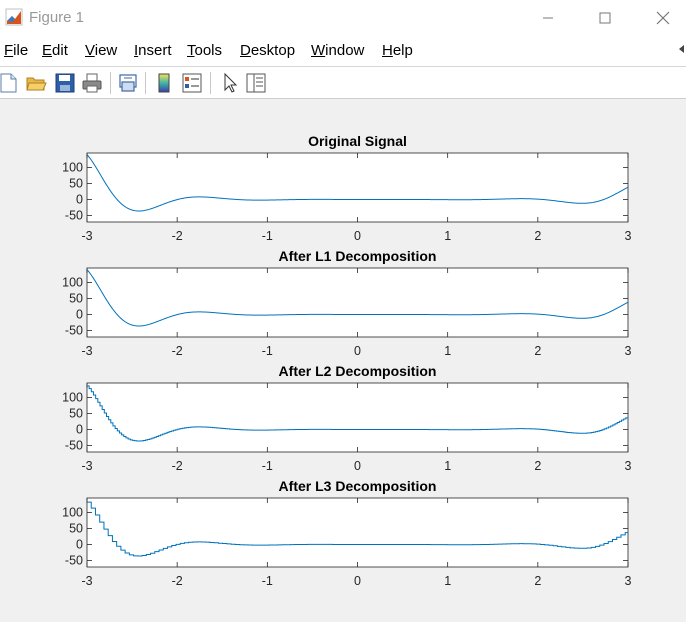  I want to click on print-button, so click(92, 83).